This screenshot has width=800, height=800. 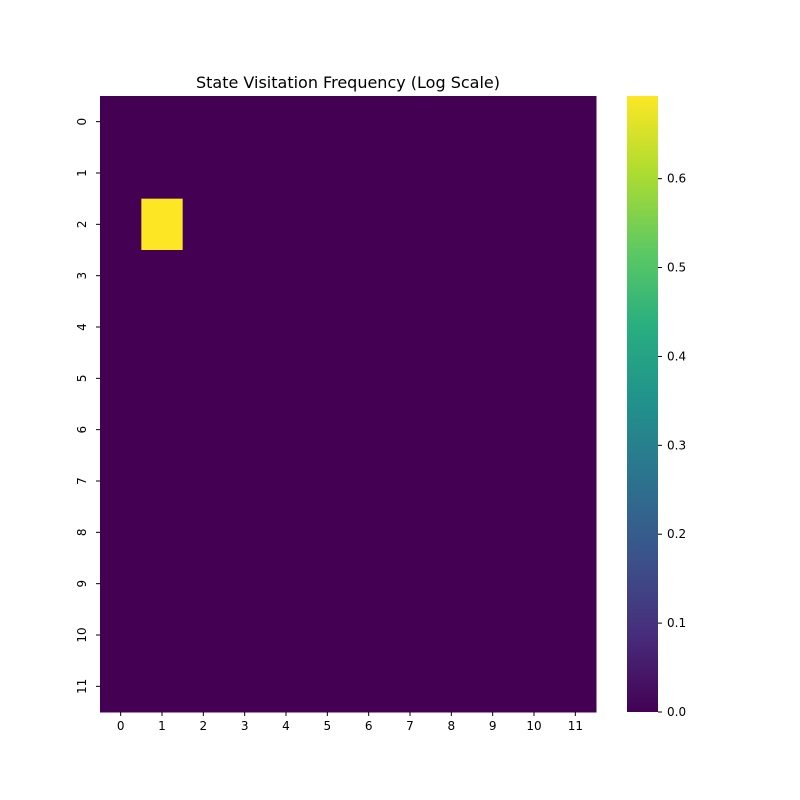 I want to click on heatmap-cell-r10-c2, so click(x=203, y=635).